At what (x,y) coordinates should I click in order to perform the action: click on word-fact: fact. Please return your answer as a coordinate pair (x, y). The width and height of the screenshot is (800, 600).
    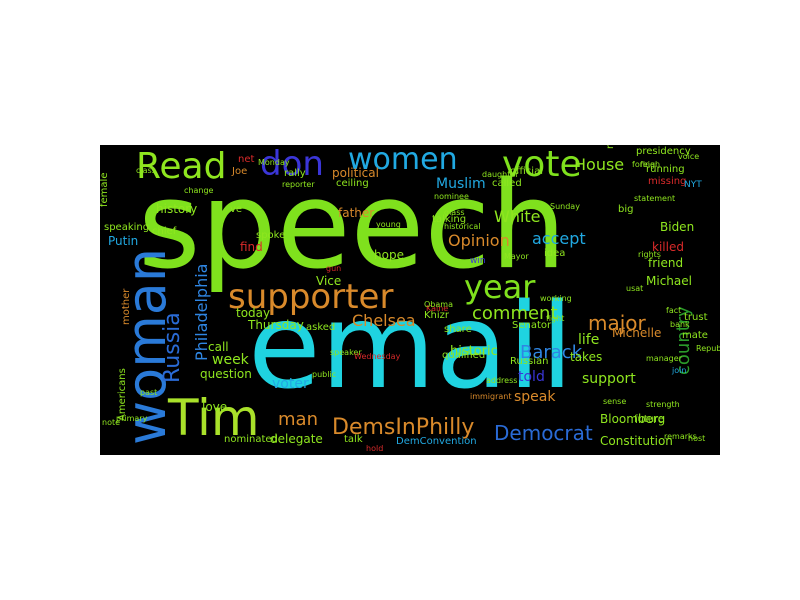
    Looking at the image, I should click on (674, 310).